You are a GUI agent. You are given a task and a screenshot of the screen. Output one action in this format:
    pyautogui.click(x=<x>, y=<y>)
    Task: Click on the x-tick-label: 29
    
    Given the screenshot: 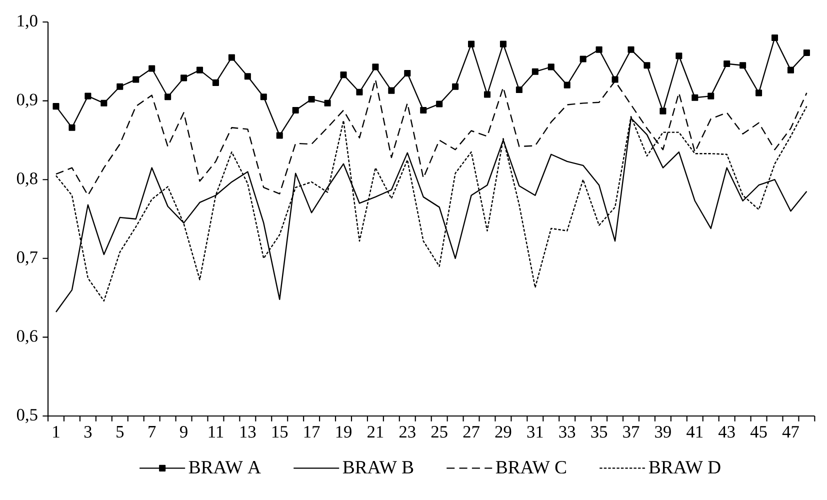 What is the action you would take?
    pyautogui.click(x=503, y=432)
    